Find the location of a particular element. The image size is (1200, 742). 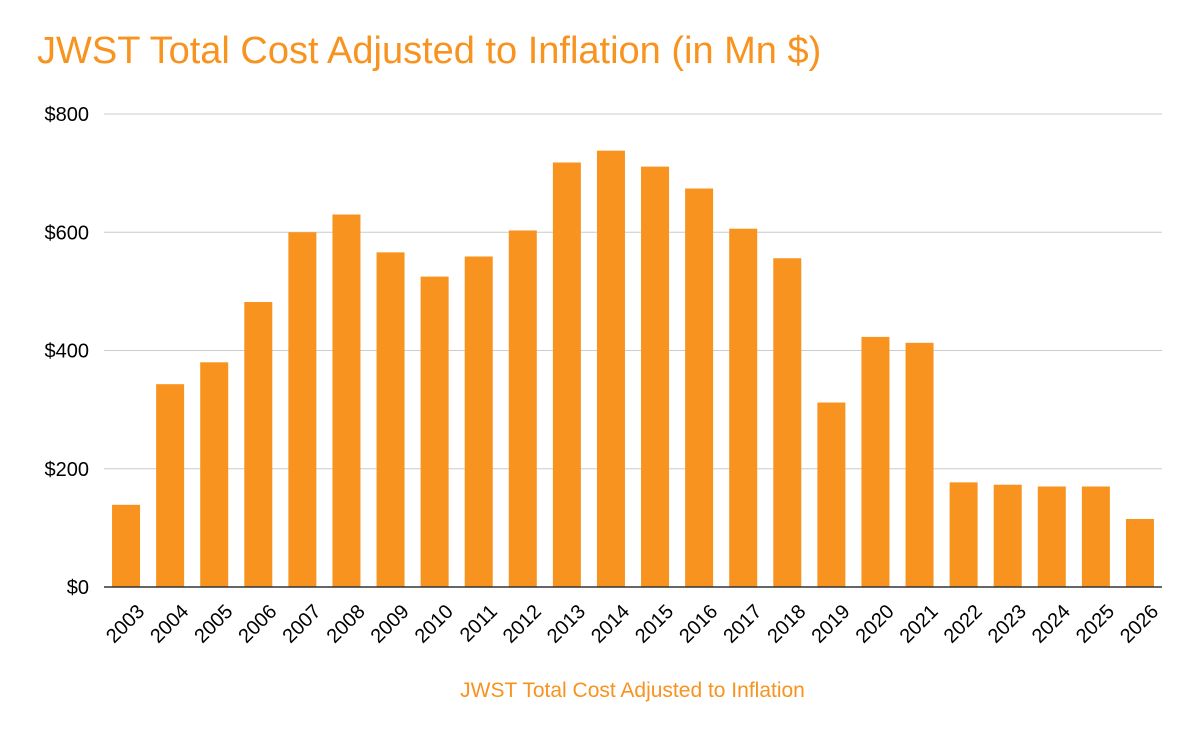

bar-2023 is located at coordinates (1007, 535).